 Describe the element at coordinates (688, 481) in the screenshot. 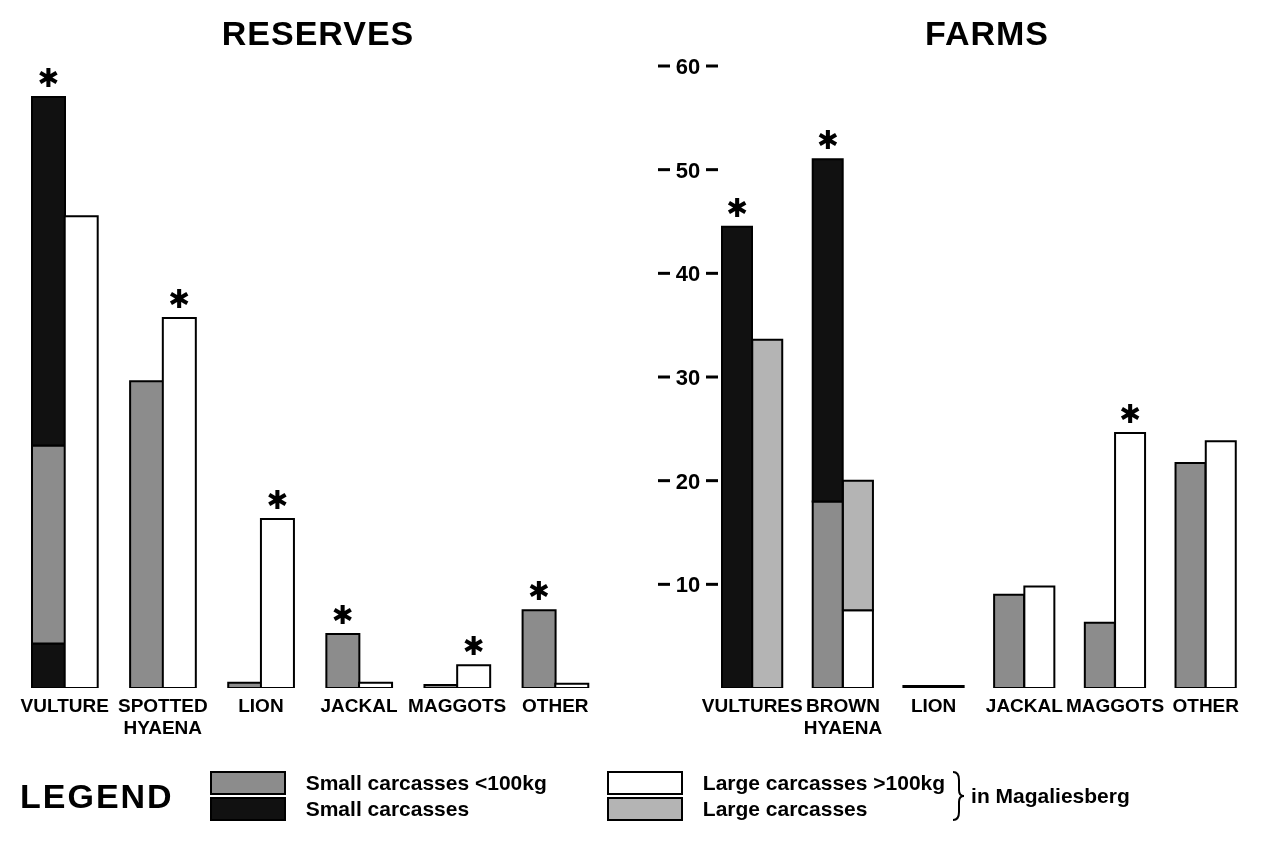

I see `y-tick-label: 20` at that location.